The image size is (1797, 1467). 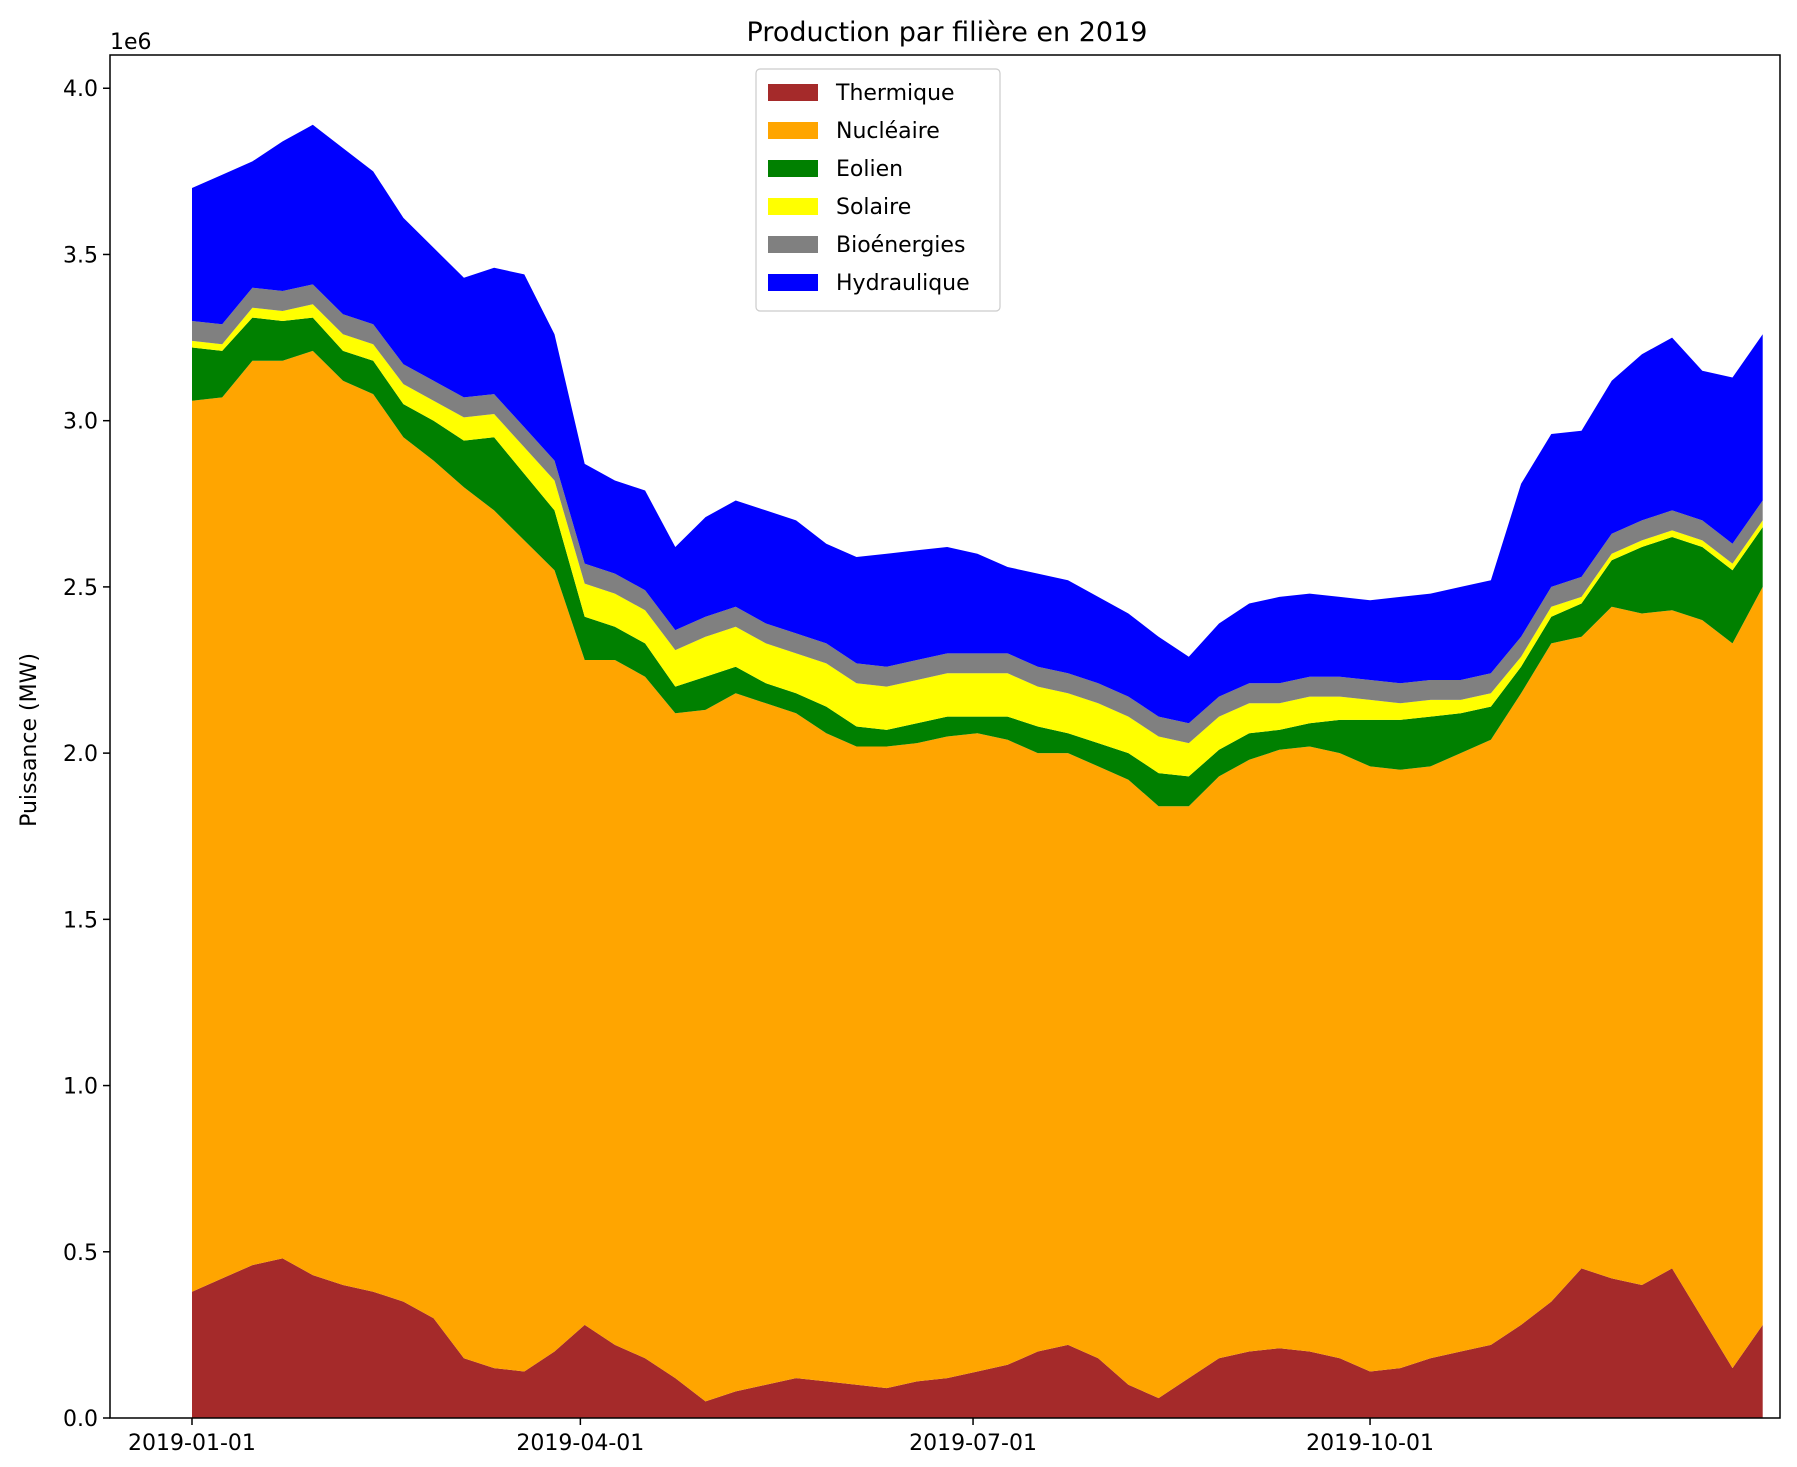 I want to click on legend-label: Solaire, so click(x=873, y=207).